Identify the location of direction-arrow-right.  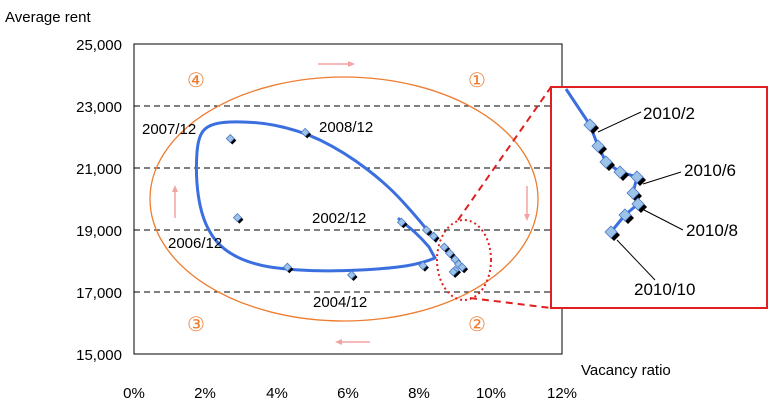
(336, 64).